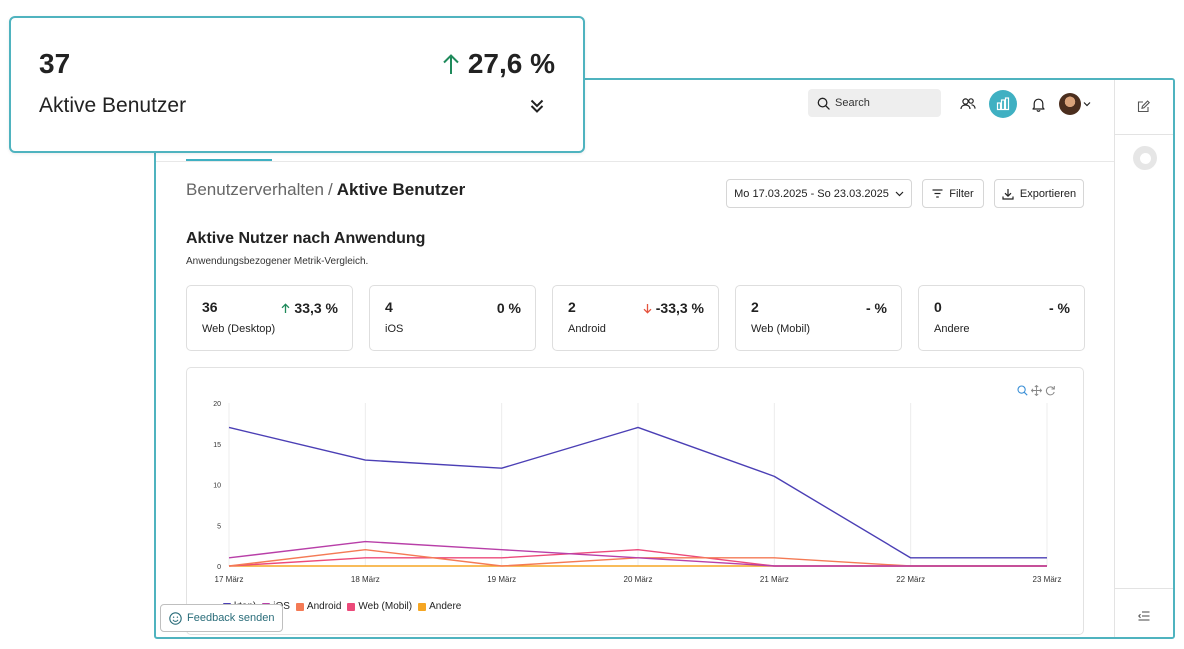 The height and width of the screenshot is (649, 1184). I want to click on filter-button: Filter, so click(953, 193).